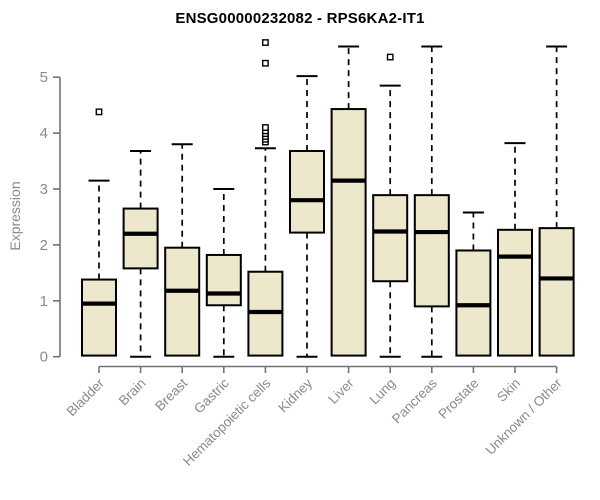 The image size is (600, 500). Describe the element at coordinates (132, 392) in the screenshot. I see `x-category-label: Brain` at that location.